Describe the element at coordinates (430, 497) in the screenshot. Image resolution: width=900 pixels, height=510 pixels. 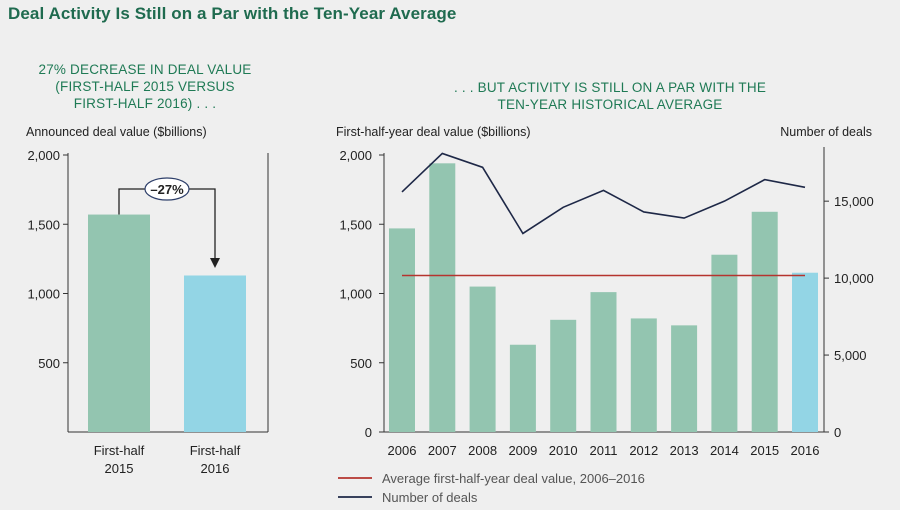
I see `legend-label-deals: Number of deals` at that location.